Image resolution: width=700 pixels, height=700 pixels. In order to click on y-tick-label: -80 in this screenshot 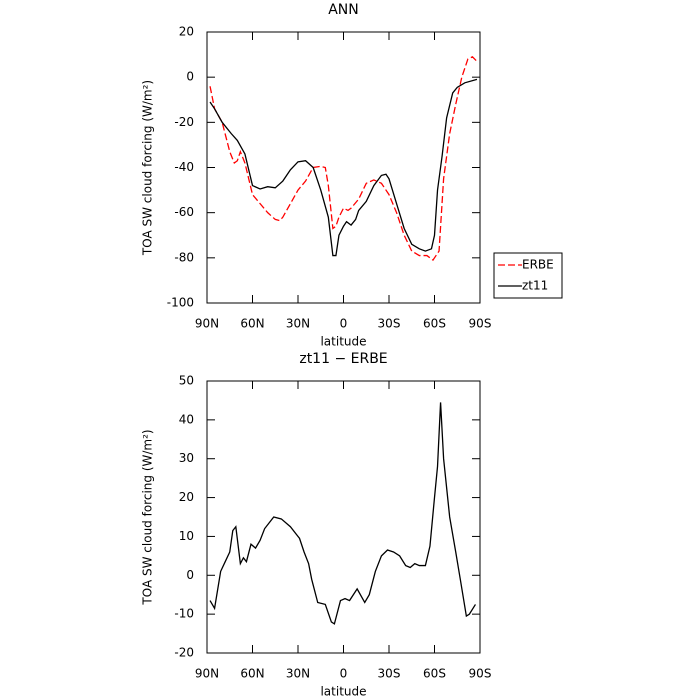, I will do `click(184, 257)`.